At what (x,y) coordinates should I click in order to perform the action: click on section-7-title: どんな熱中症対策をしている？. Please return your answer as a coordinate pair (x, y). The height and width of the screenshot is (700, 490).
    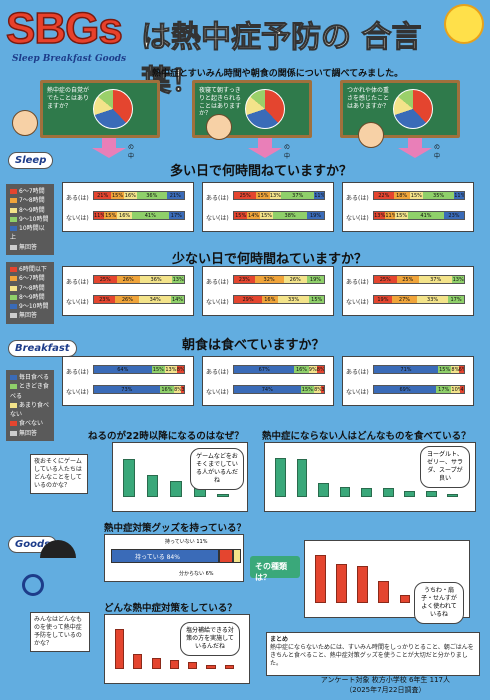
    Looking at the image, I should click on (170, 608).